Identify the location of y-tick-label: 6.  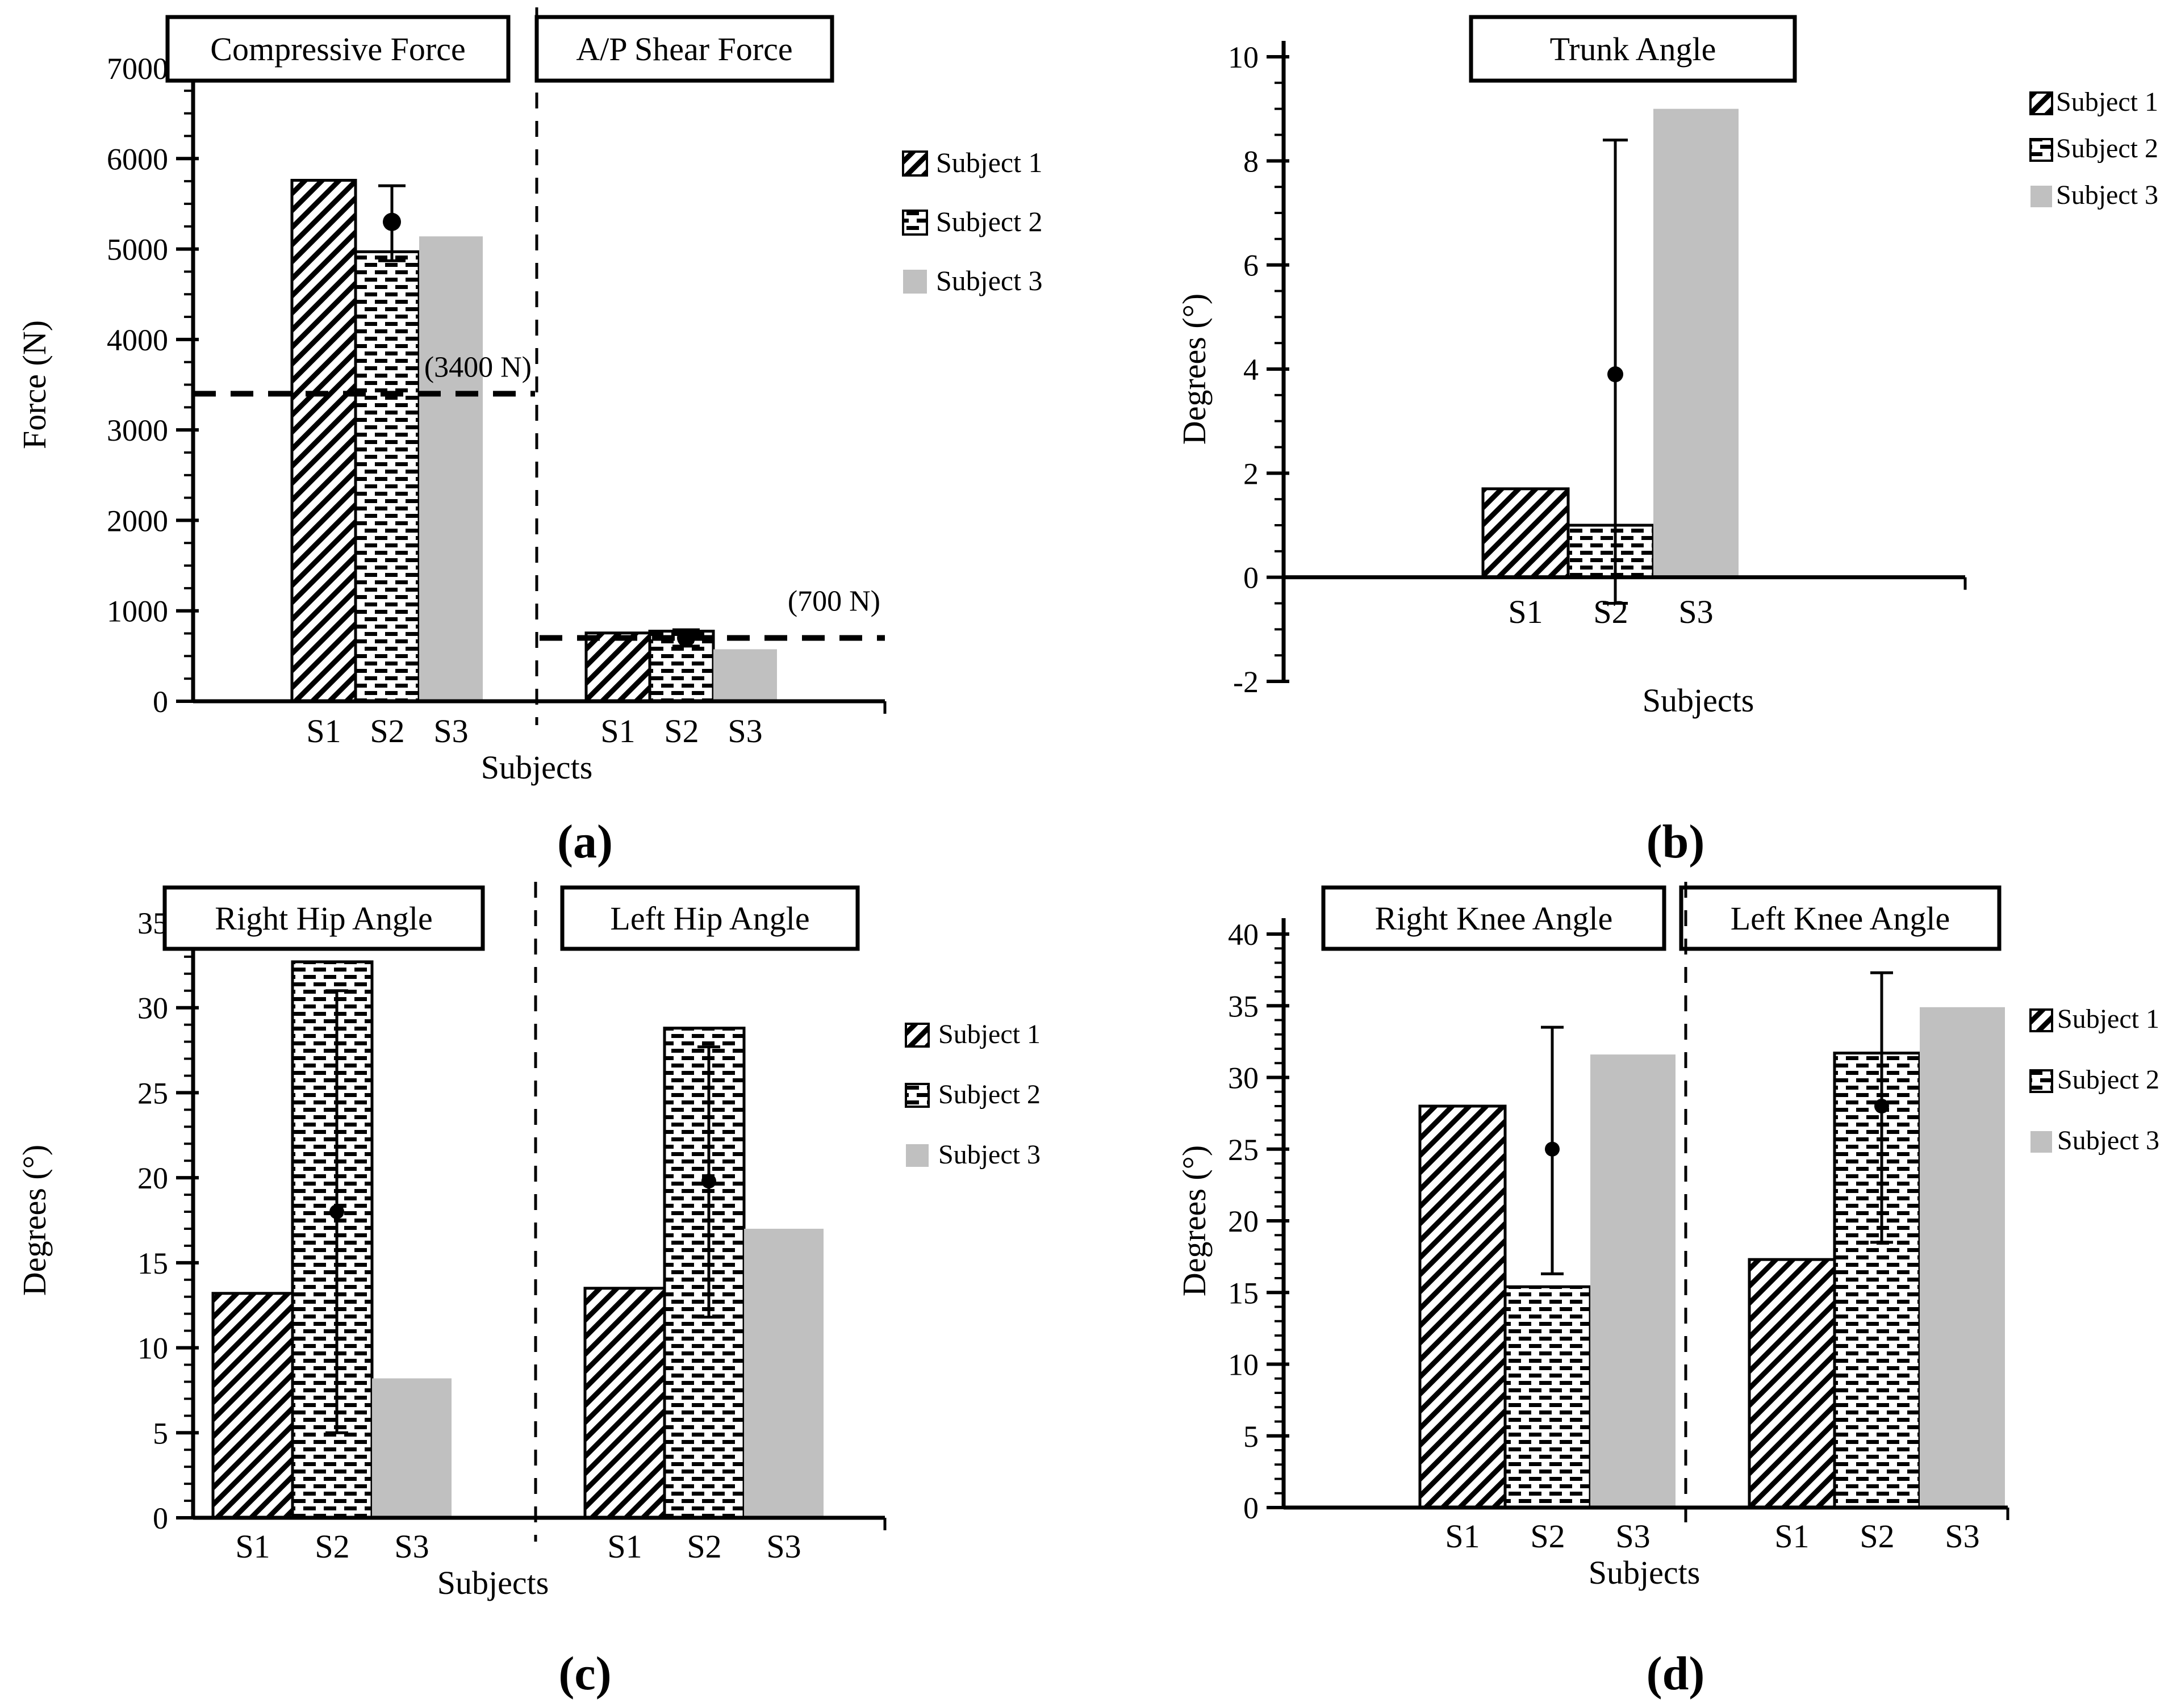
(1251, 266).